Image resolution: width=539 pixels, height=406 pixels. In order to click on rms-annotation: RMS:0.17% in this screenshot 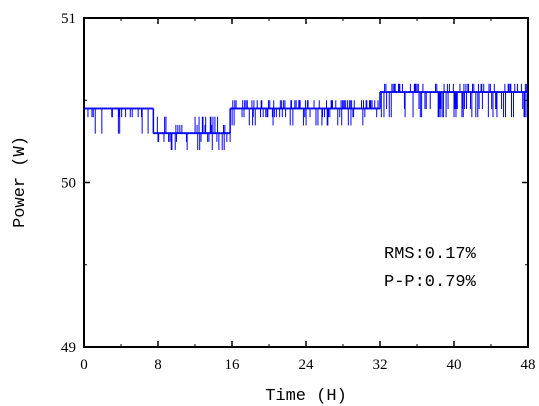, I will do `click(430, 254)`.